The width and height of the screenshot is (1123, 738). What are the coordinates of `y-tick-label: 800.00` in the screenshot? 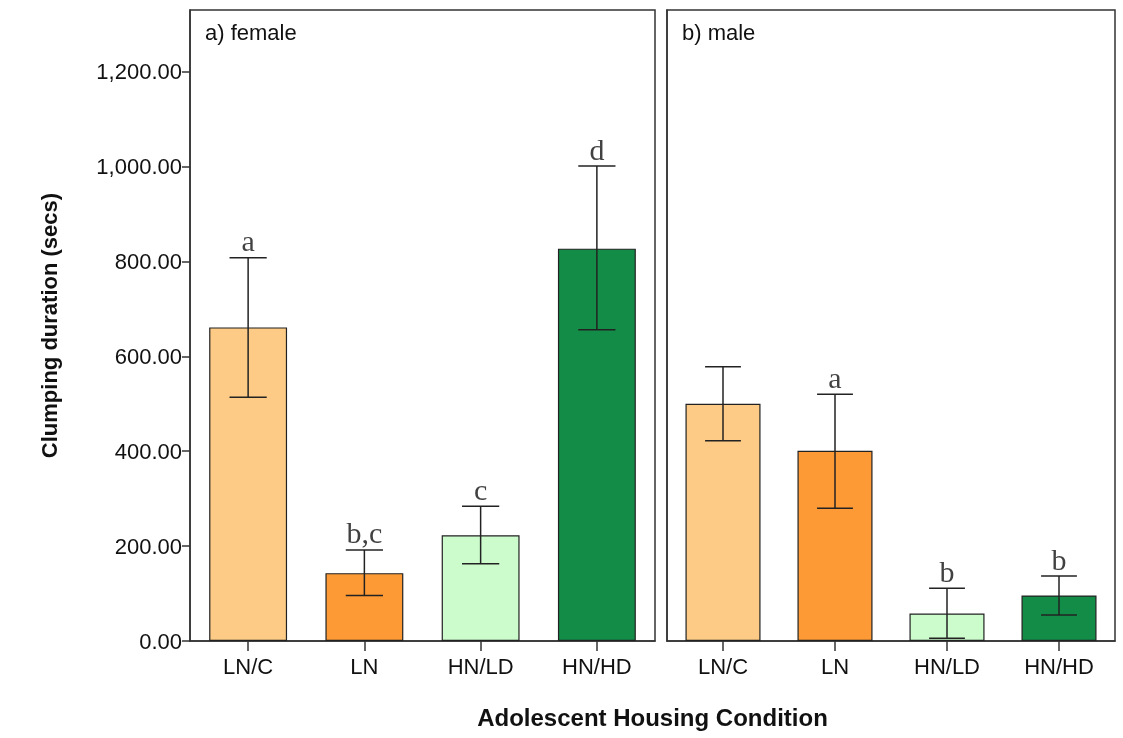 It's located at (148, 261).